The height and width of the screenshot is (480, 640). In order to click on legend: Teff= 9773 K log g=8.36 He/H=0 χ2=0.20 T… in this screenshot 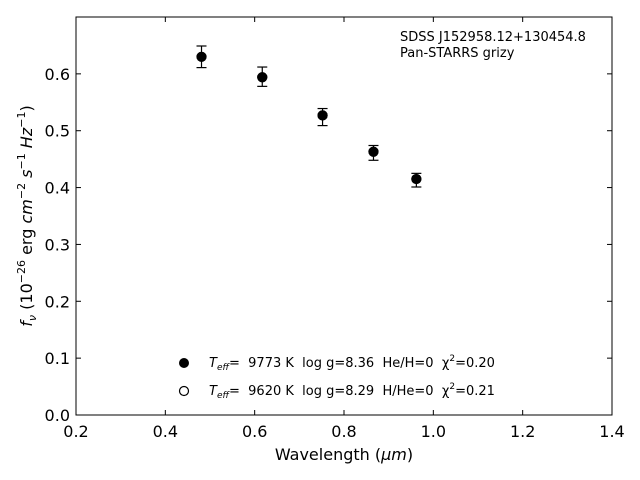, I will do `click(336, 377)`.